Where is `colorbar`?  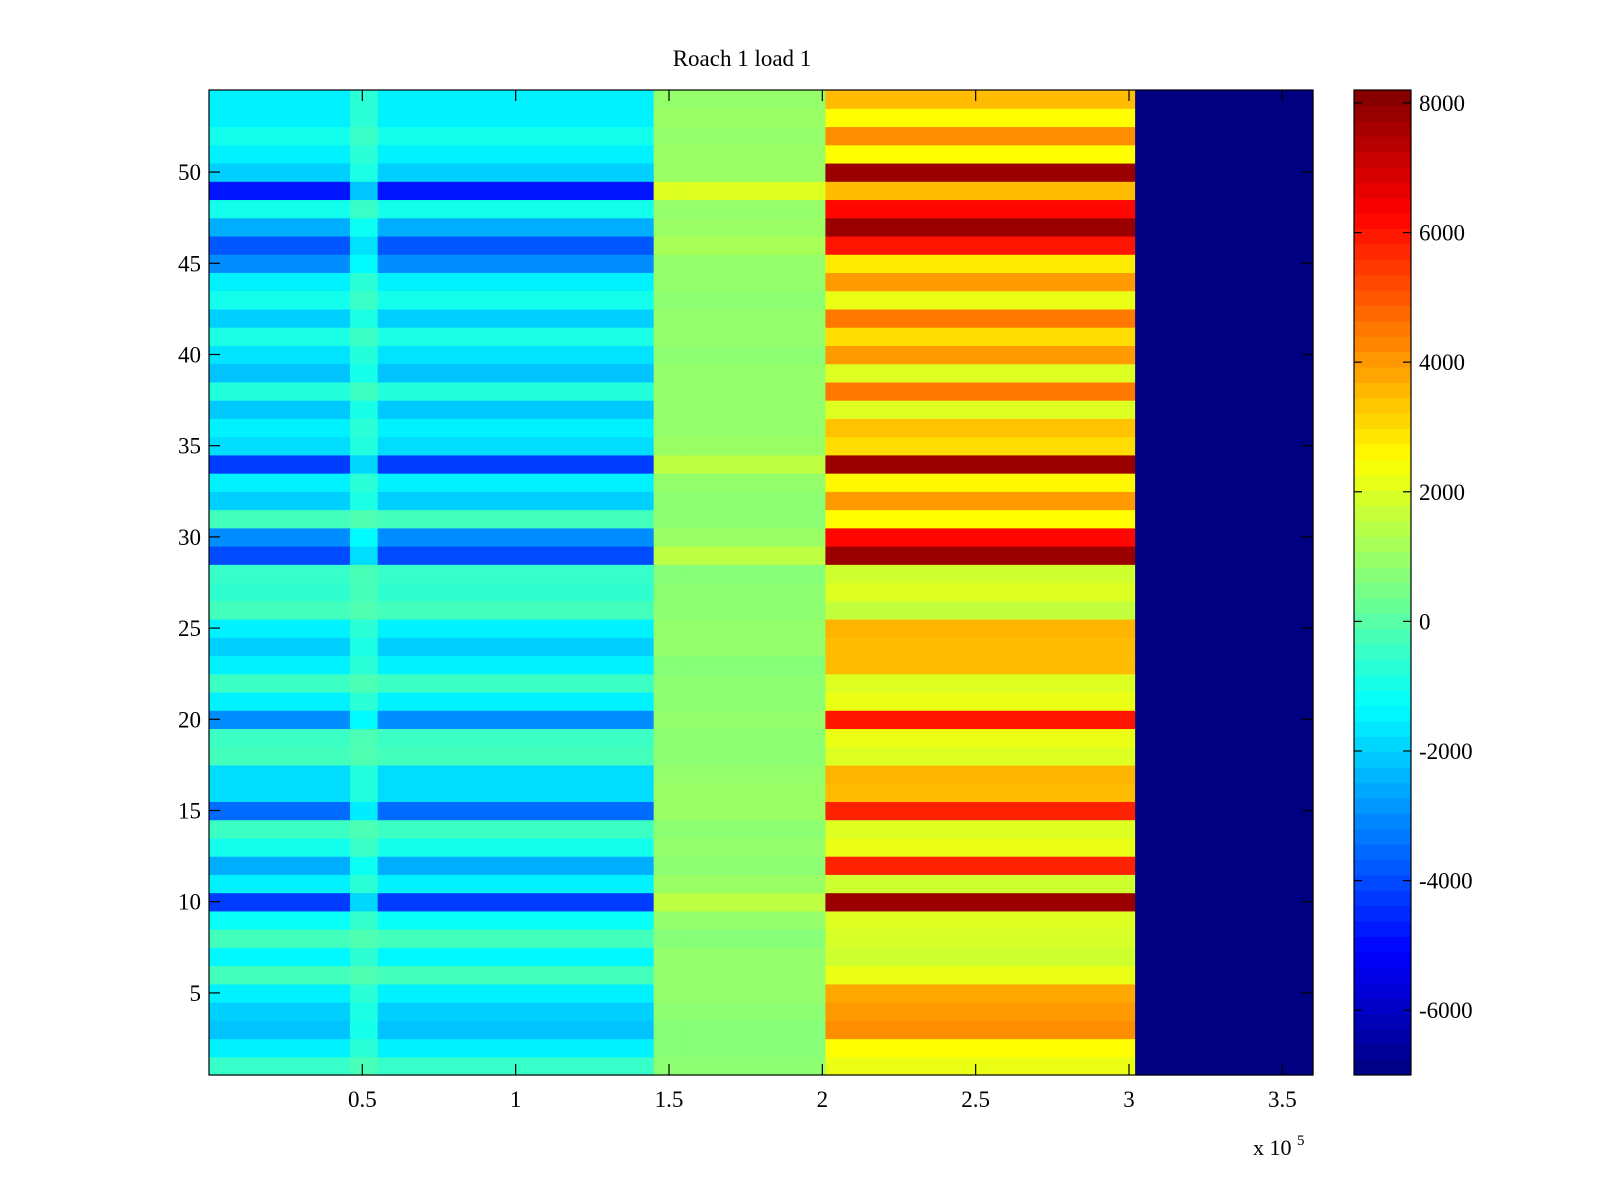 colorbar is located at coordinates (1382, 583).